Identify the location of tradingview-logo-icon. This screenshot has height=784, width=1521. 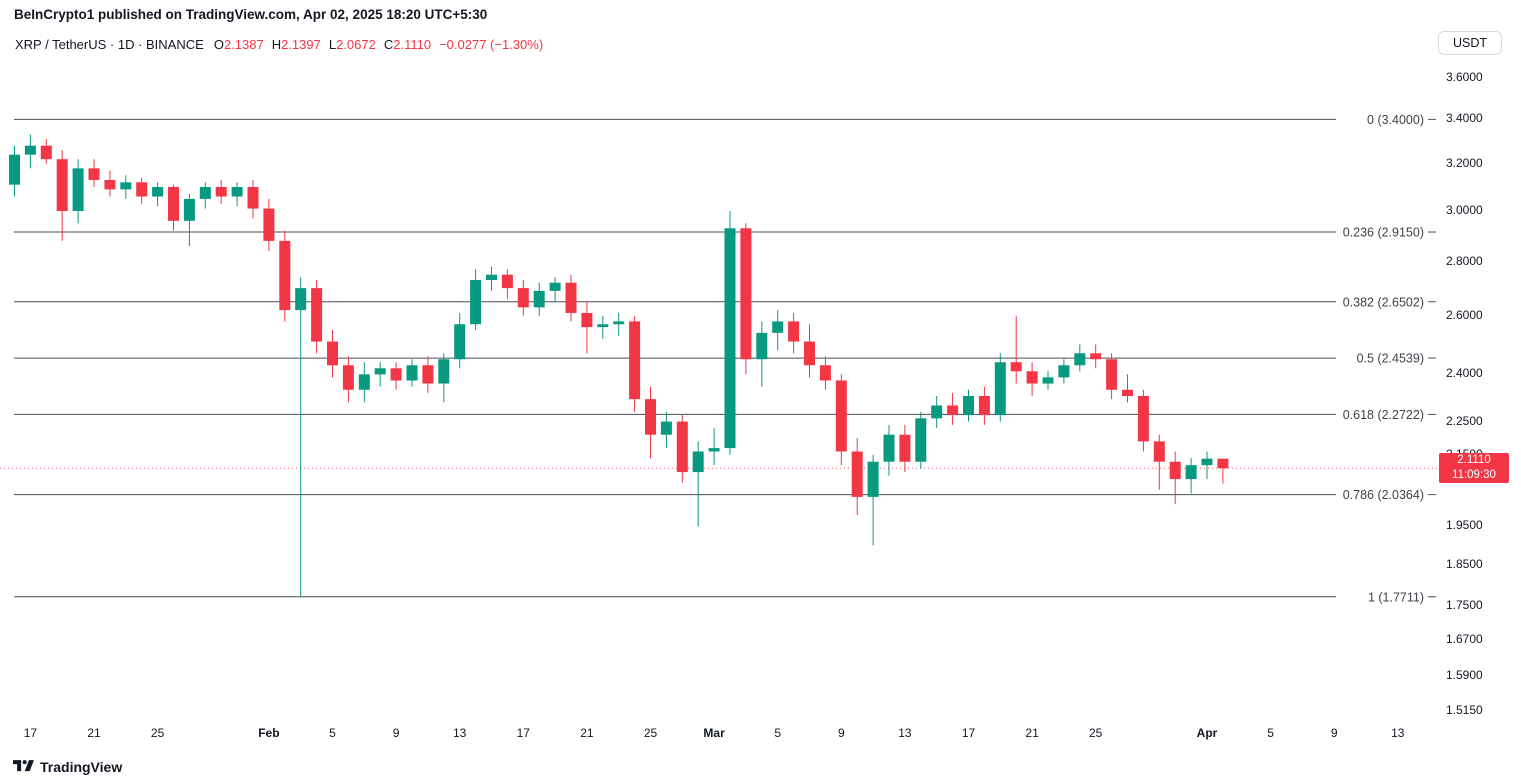
(23, 766).